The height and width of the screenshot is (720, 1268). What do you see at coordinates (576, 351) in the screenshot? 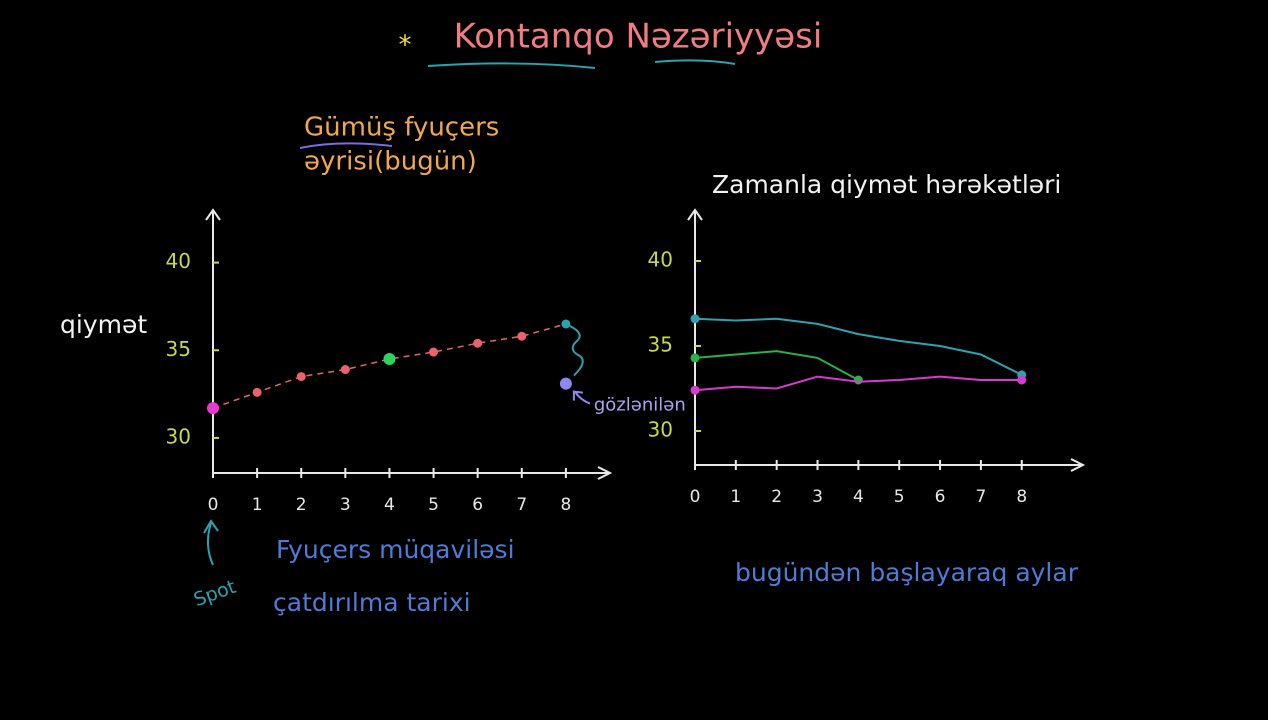
I see `expected-wiggle` at bounding box center [576, 351].